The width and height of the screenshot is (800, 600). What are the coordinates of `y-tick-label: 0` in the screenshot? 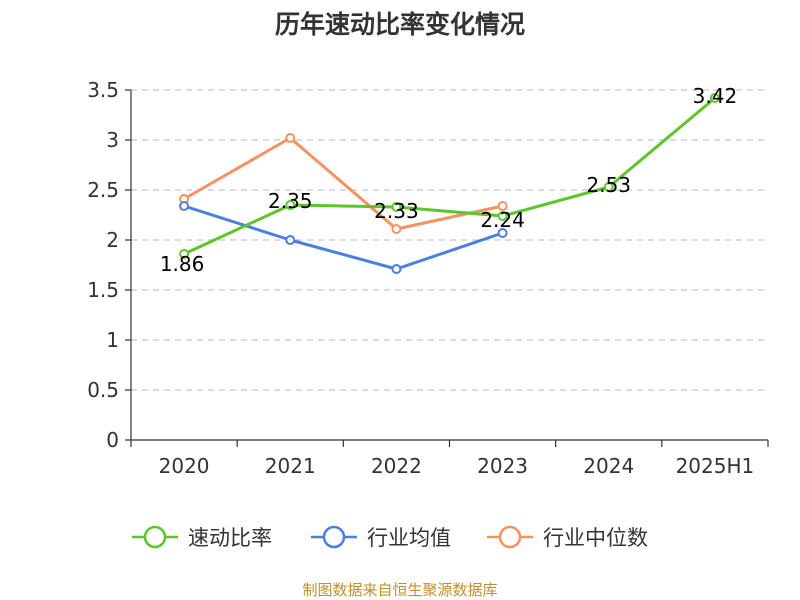 It's located at (112, 440).